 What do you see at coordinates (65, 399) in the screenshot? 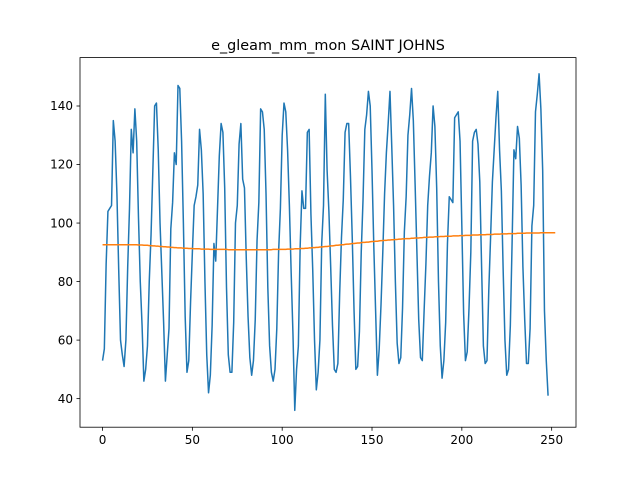
I see `y-tick-label: 40` at bounding box center [65, 399].